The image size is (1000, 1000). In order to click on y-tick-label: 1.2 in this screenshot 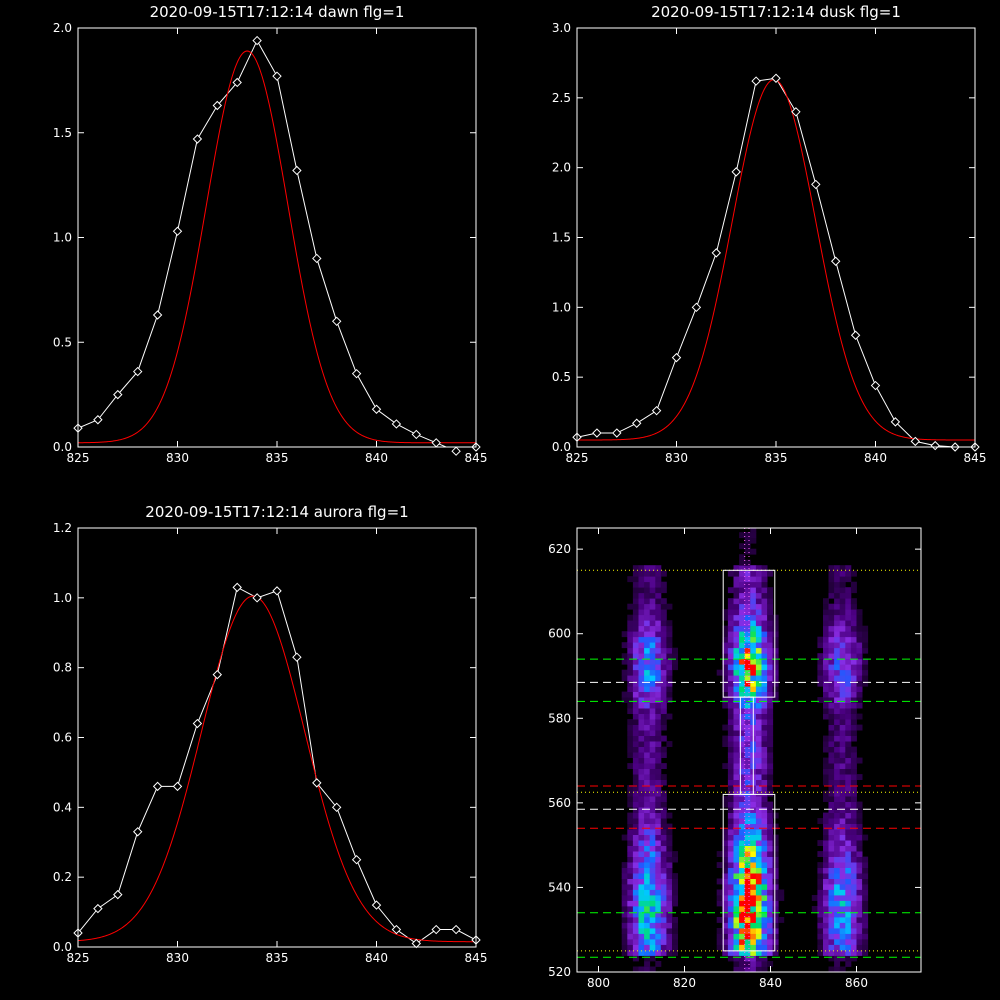, I will do `click(62, 528)`.